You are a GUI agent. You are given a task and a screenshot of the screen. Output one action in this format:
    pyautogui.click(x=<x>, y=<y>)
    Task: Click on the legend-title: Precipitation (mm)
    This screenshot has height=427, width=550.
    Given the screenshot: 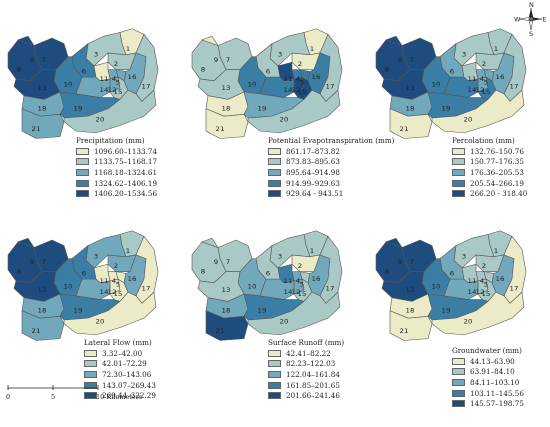 What is the action you would take?
    pyautogui.click(x=110, y=140)
    